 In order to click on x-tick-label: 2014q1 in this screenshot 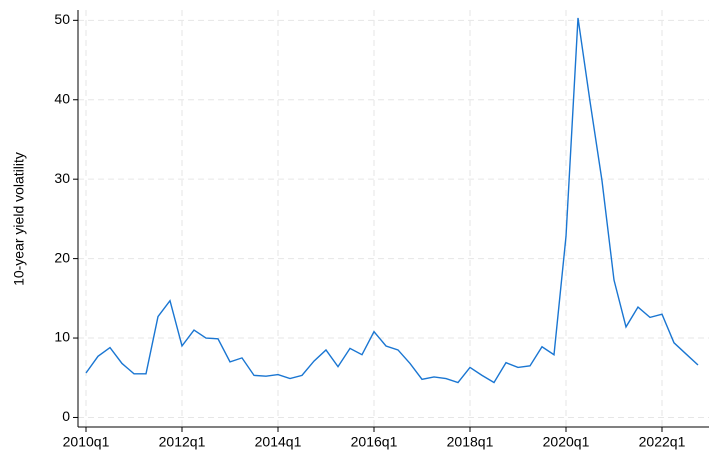, I will do `click(278, 442)`.